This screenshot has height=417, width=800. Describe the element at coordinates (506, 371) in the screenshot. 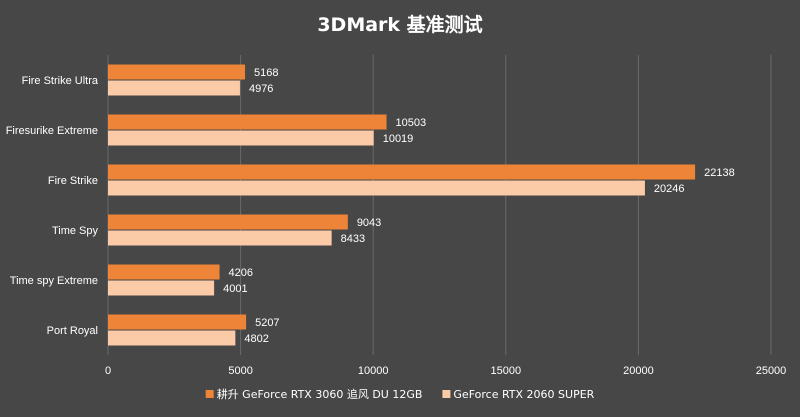

I see `x-tick-label: 15000` at that location.